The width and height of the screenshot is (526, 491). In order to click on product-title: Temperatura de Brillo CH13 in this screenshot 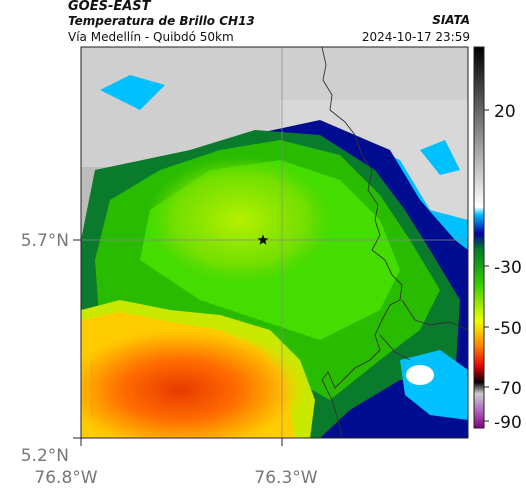, I will do `click(161, 21)`.